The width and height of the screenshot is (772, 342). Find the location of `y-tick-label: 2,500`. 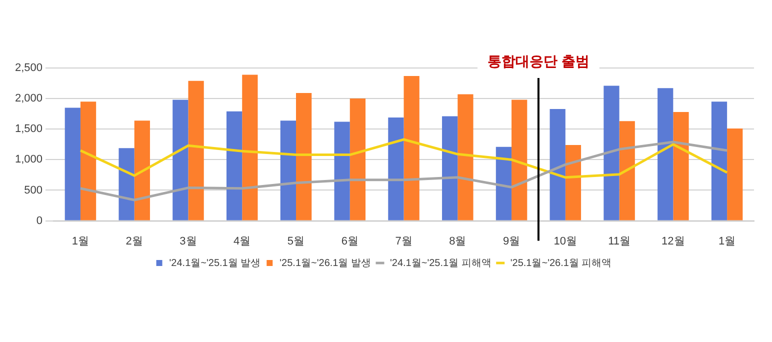

y-tick-label: 2,500 is located at coordinates (28, 68).